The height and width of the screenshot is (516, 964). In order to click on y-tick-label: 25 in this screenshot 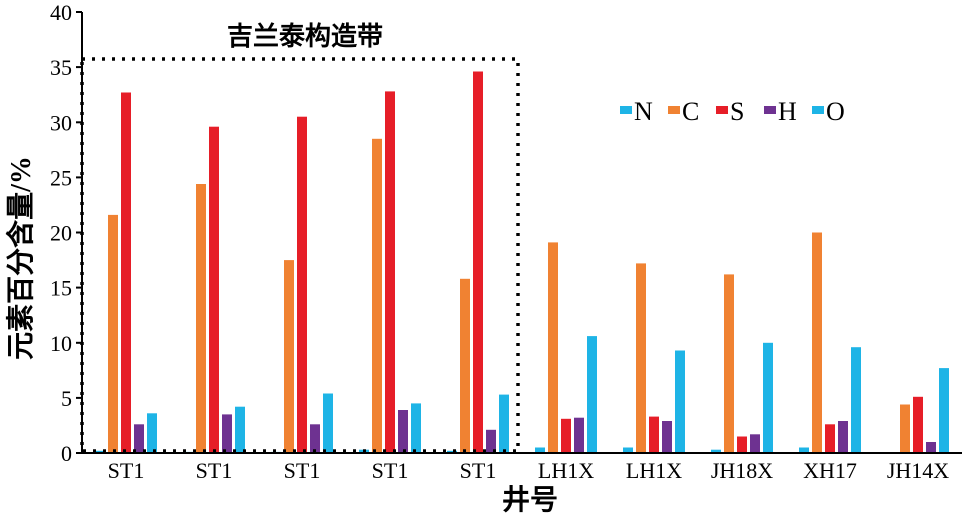, I will do `click(61, 177)`.